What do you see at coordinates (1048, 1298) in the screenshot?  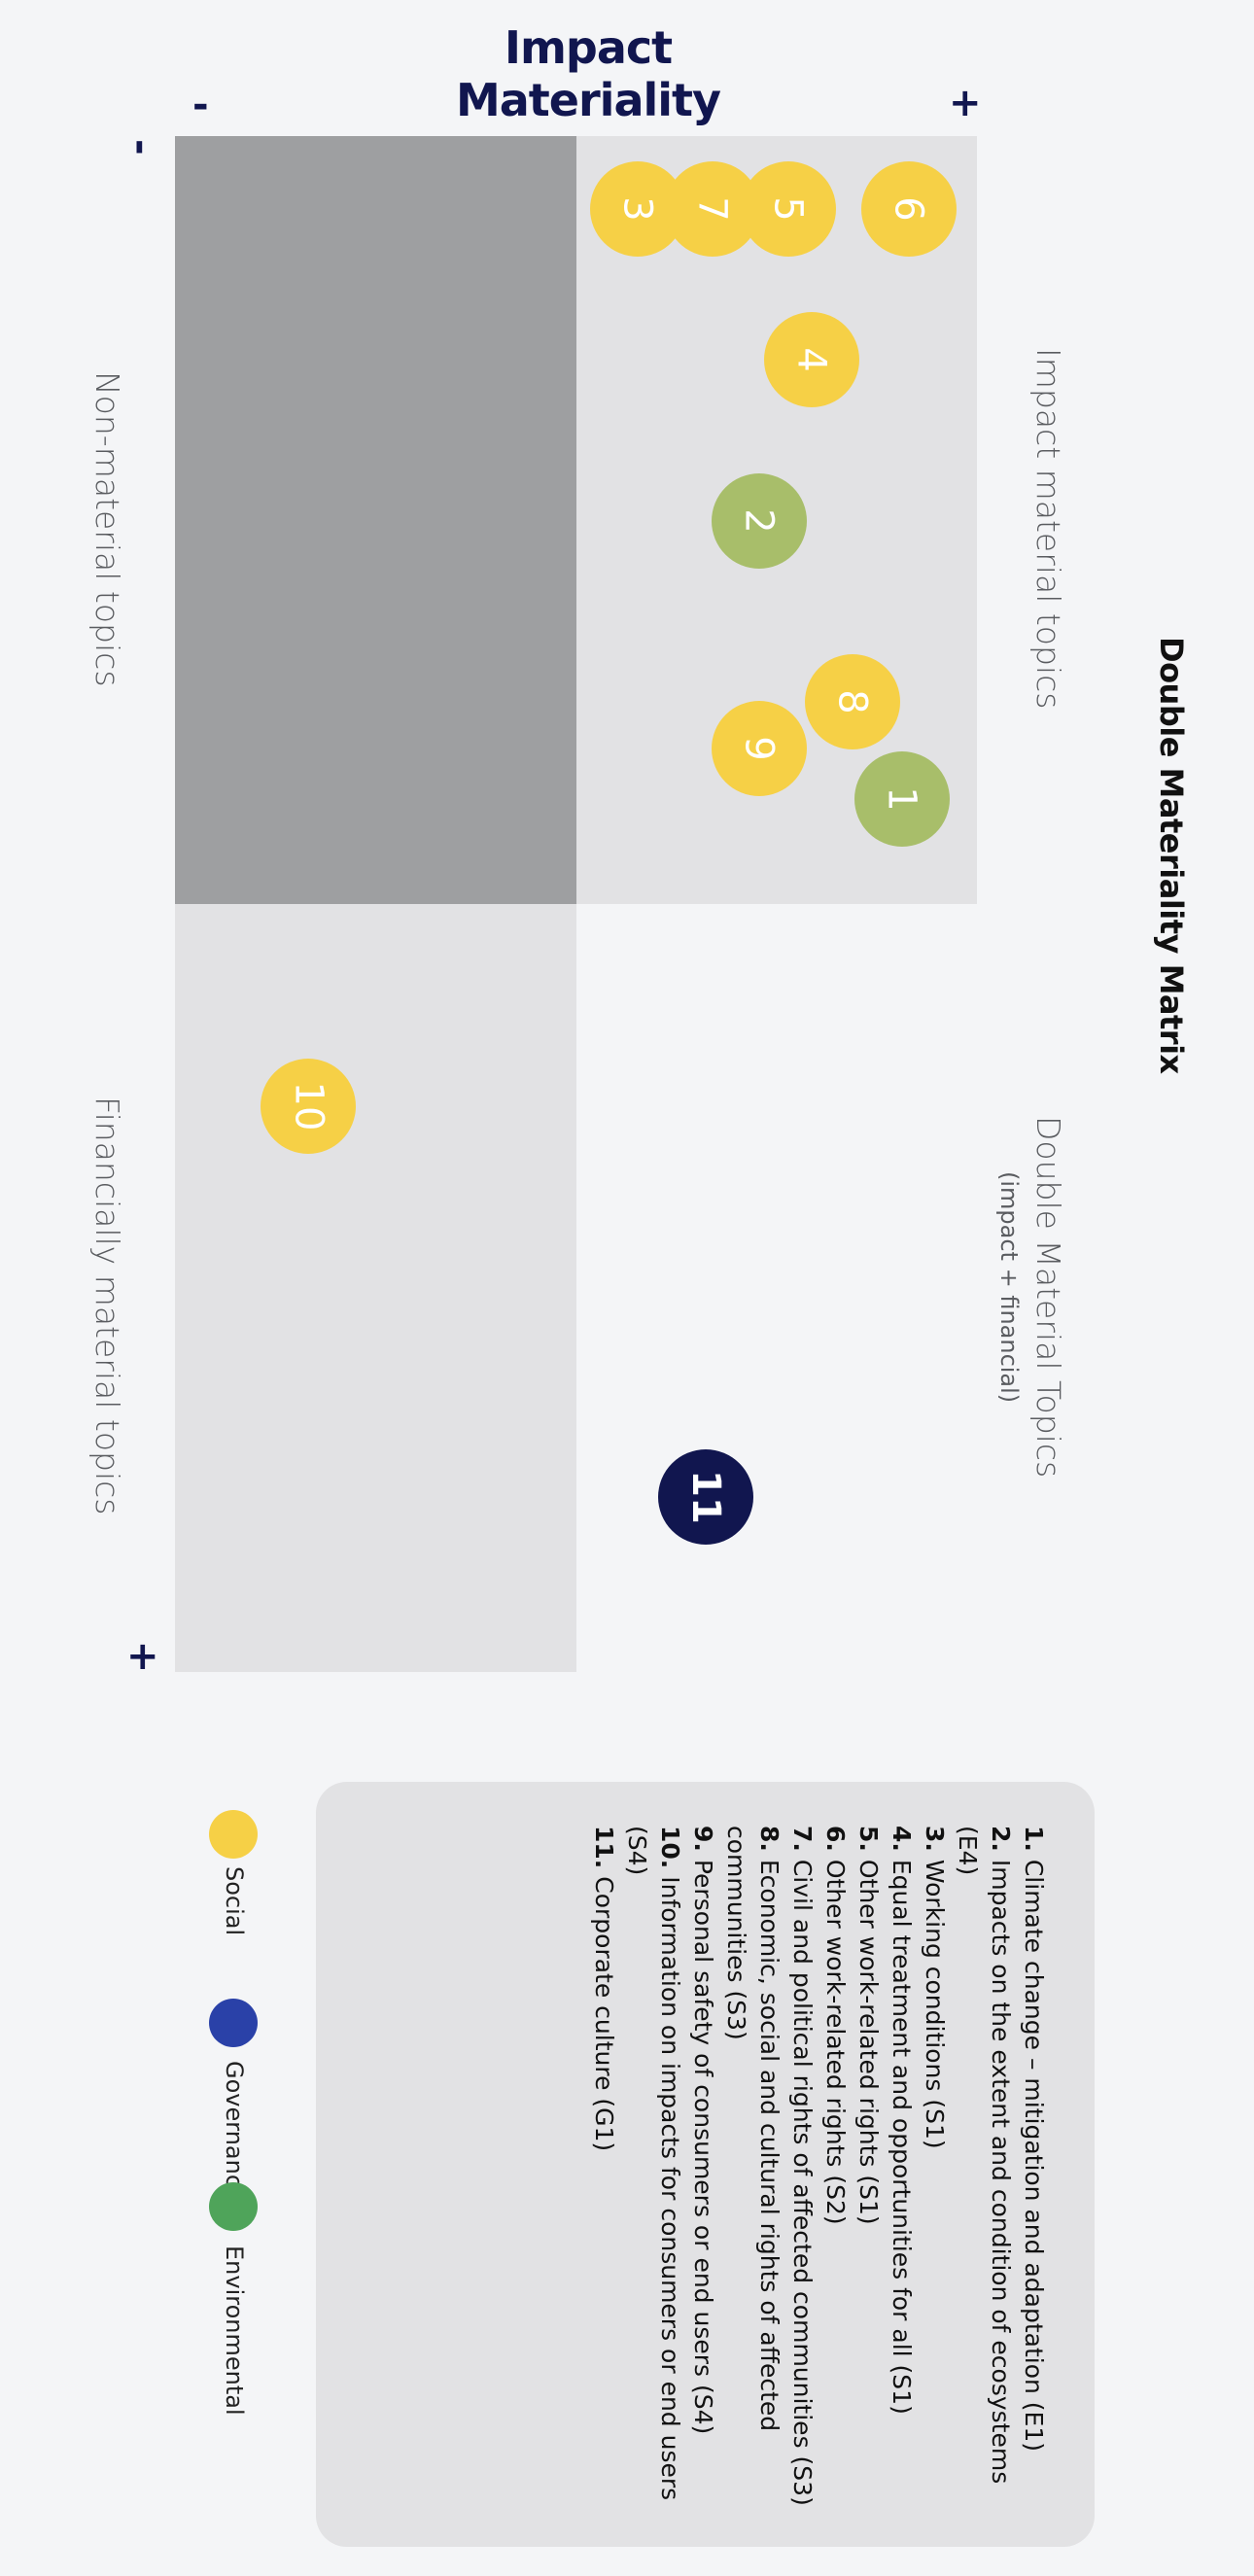 I see `label-double-material: Double Material Topics` at bounding box center [1048, 1298].